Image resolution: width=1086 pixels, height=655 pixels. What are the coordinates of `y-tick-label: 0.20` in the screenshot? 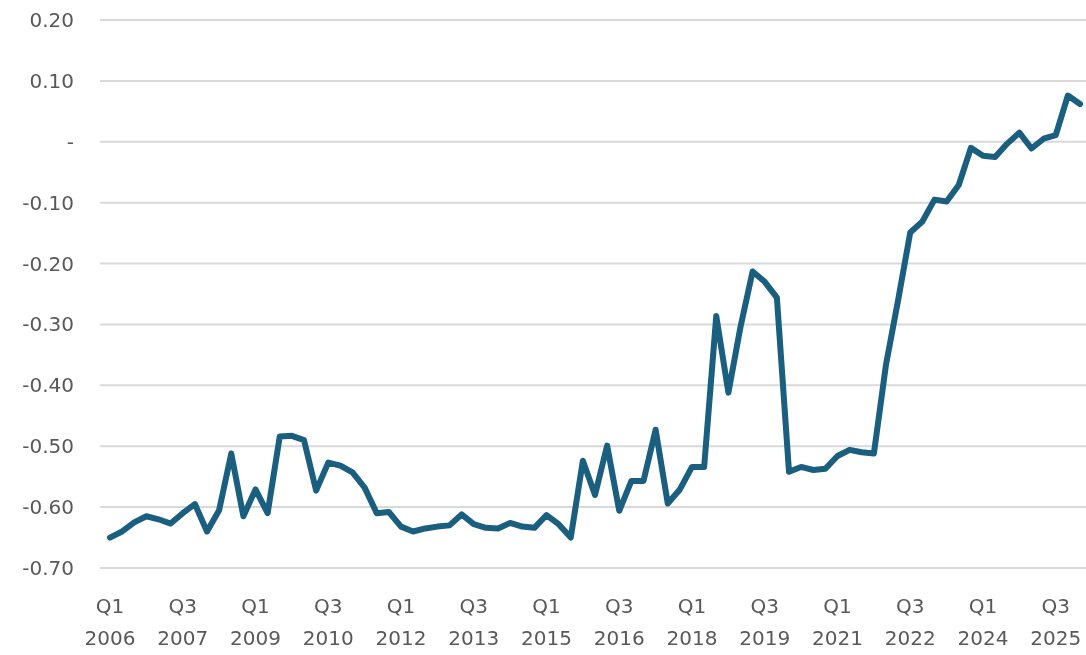 It's located at (51, 20).